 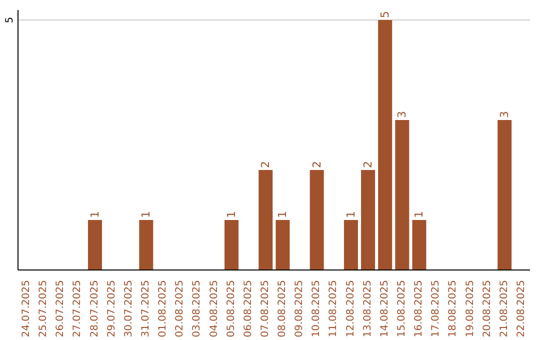 I want to click on x-tick-label: 26.07.2025, so click(x=60, y=309).